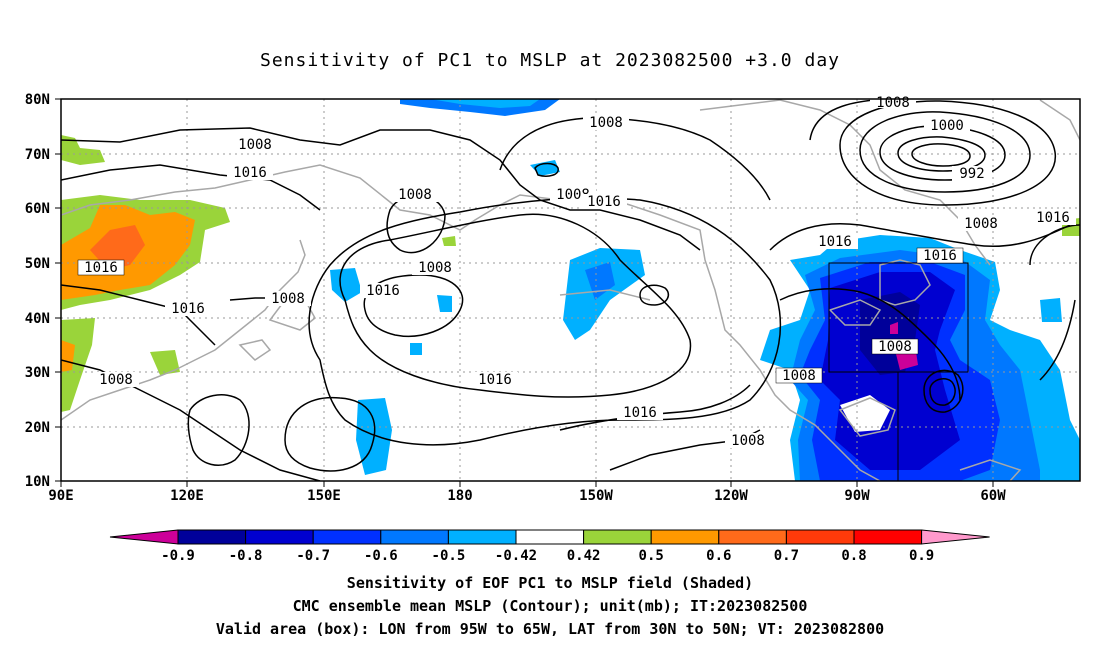 Image resolution: width=1100 pixels, height=650 pixels. Describe the element at coordinates (37, 482) in the screenshot. I see `lat-label: 10N` at that location.